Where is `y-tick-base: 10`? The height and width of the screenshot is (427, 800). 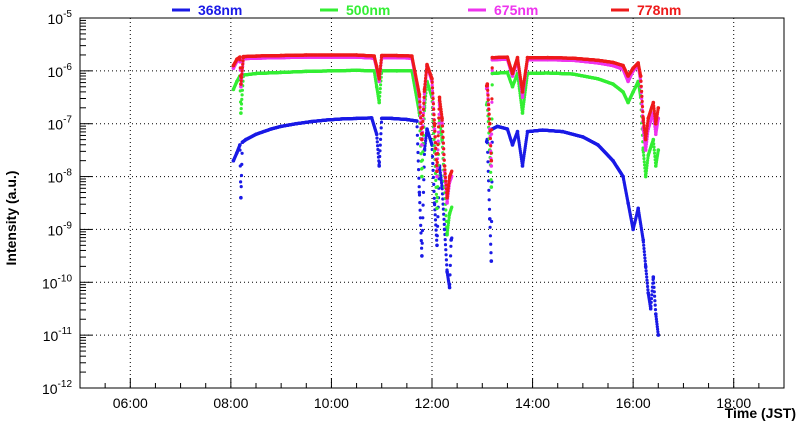 y-tick-base: 10 is located at coordinates (51, 336).